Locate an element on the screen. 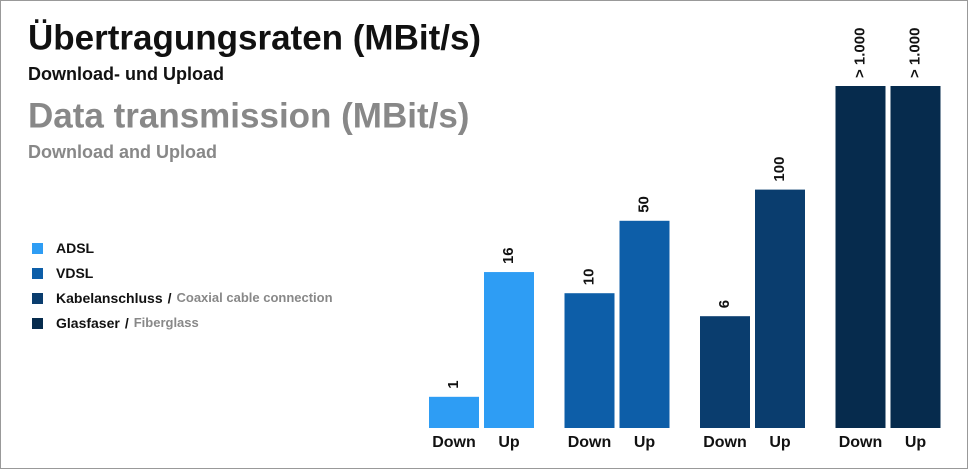 Image resolution: width=968 pixels, height=469 pixels. value-label: 6 is located at coordinates (724, 304).